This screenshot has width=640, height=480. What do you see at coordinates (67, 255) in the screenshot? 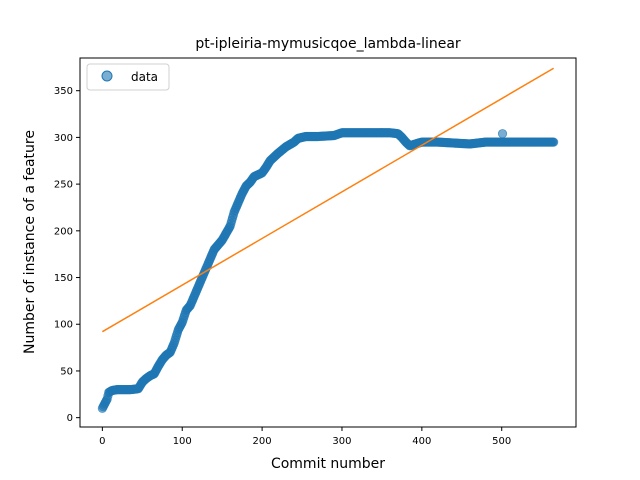
I see `y-axis-ticks: 0 50 100 150 200 250 300 350` at bounding box center [67, 255].